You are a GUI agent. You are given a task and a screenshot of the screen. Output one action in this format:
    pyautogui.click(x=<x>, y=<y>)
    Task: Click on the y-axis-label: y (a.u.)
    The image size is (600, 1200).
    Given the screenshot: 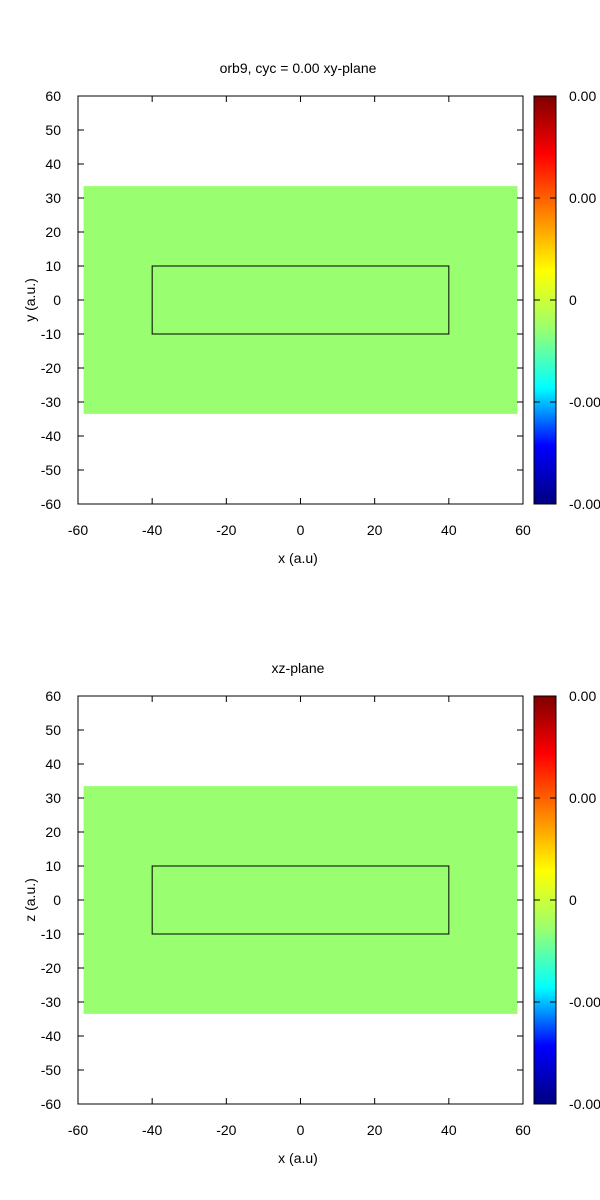 What is the action you would take?
    pyautogui.click(x=30, y=300)
    